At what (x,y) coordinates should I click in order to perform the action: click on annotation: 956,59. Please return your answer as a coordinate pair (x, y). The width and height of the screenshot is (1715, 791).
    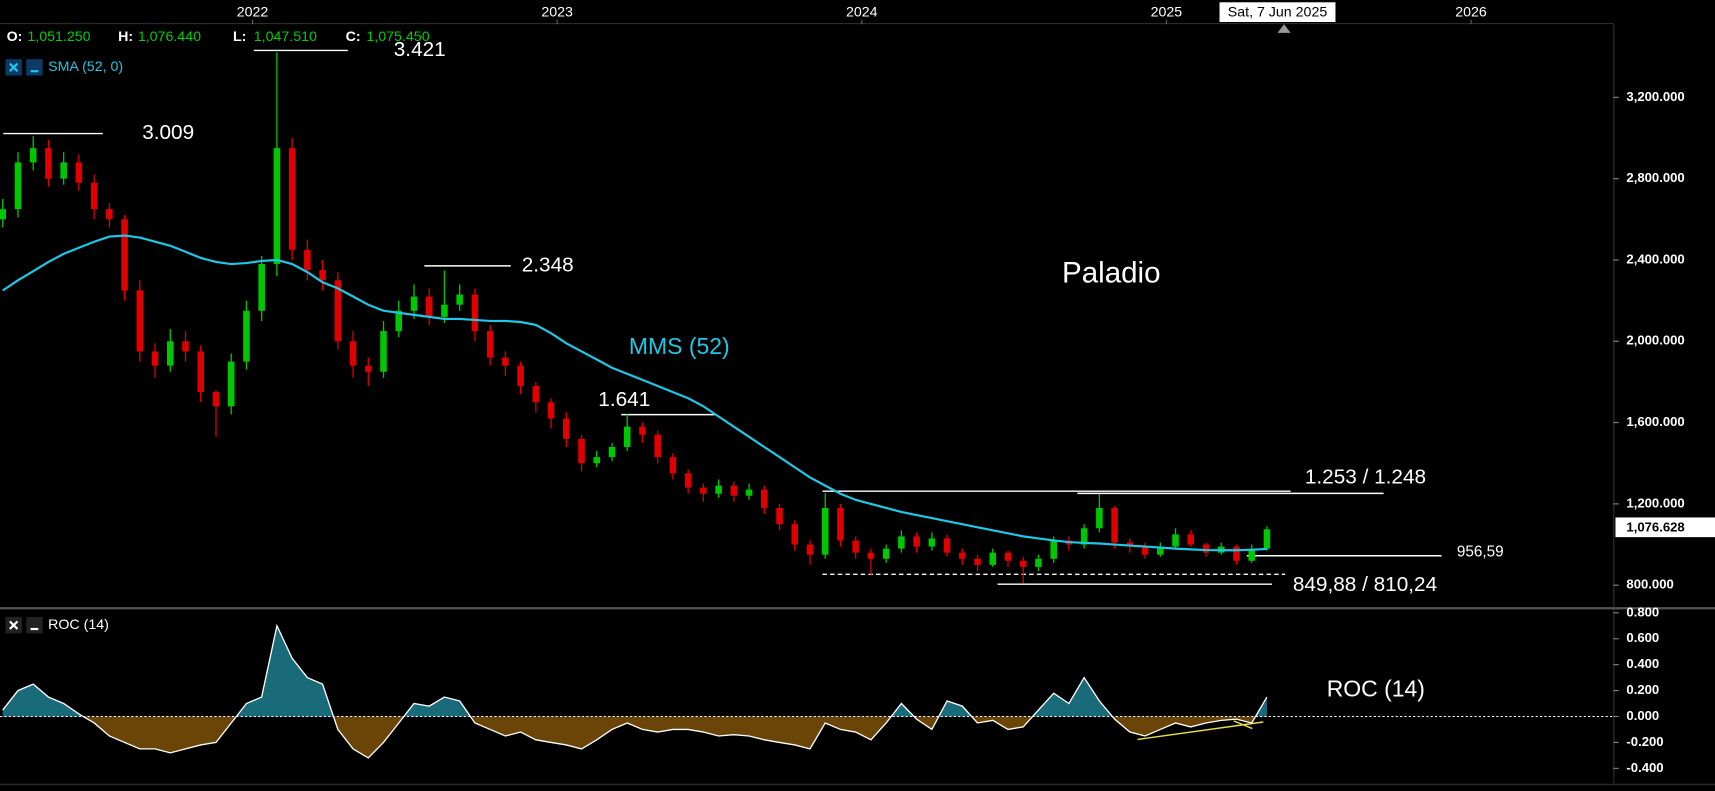
    Looking at the image, I should click on (1480, 552).